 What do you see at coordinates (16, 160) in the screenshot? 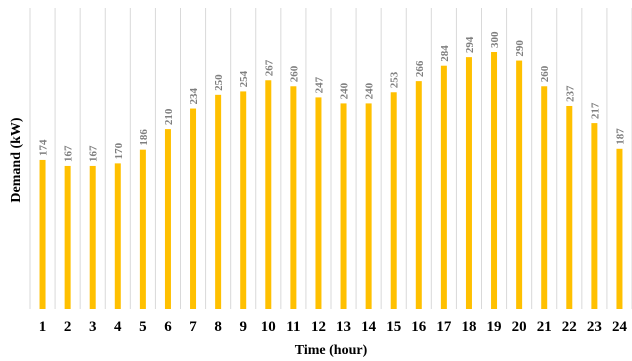
I see `y-axis-title: Demand (kW)` at bounding box center [16, 160].